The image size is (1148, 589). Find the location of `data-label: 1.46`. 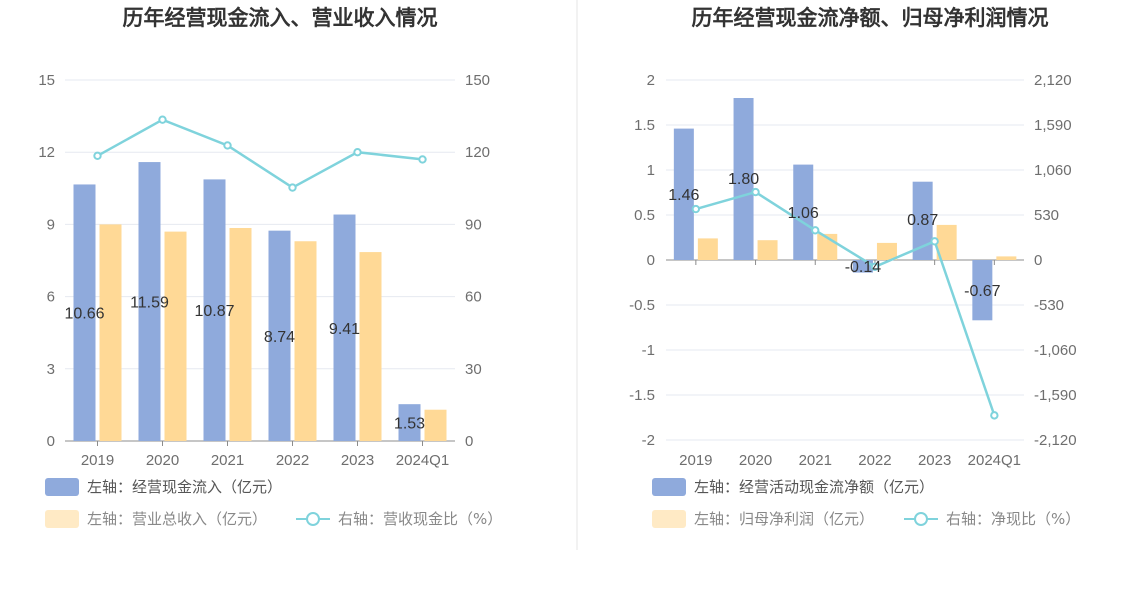

data-label: 1.46 is located at coordinates (683, 195).